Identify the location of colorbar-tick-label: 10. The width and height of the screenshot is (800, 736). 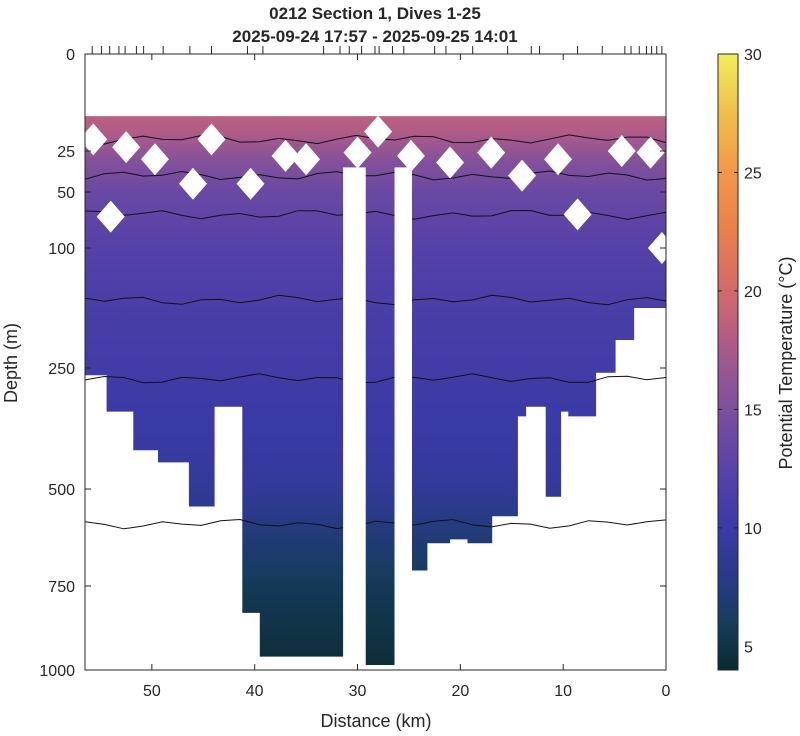
(753, 529).